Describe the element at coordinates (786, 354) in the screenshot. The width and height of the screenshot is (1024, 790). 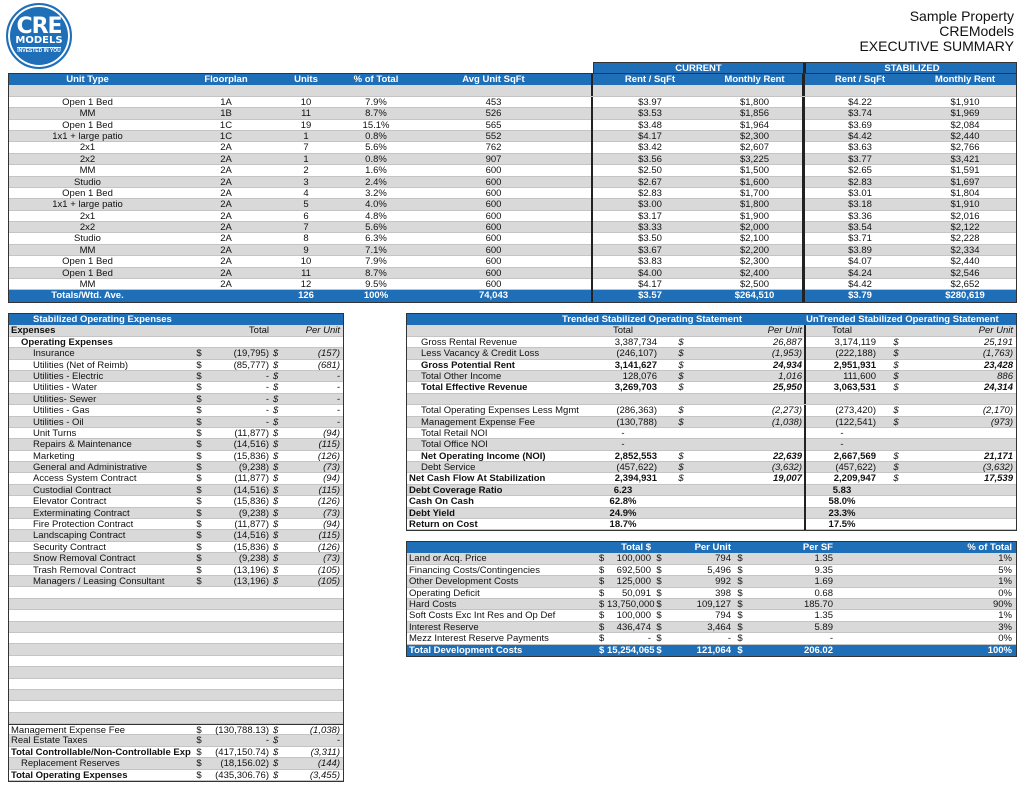
I see `trended-per-unit: (1,953)` at that location.